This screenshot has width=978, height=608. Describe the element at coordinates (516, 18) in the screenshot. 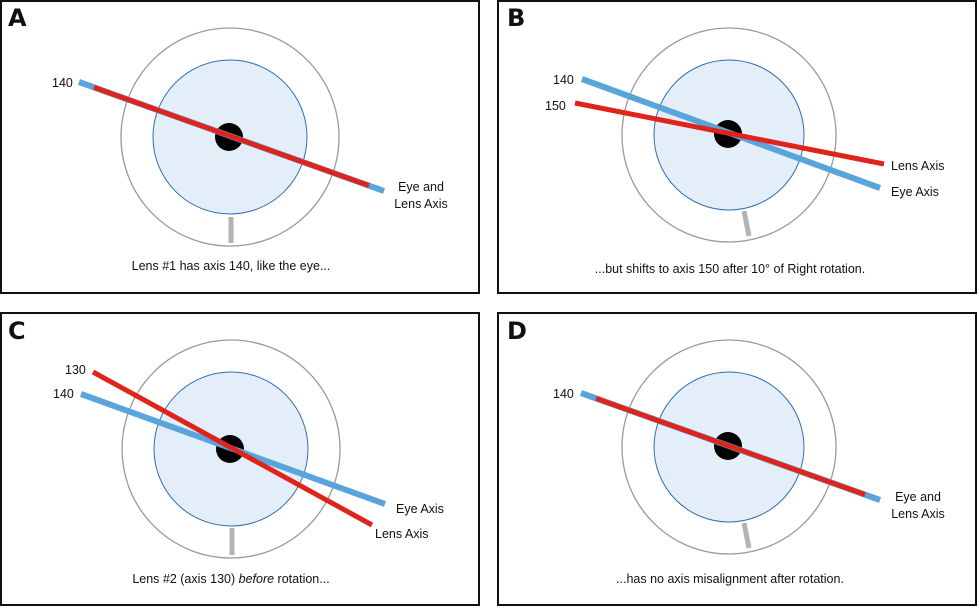

I see `panel-letter: B` at that location.